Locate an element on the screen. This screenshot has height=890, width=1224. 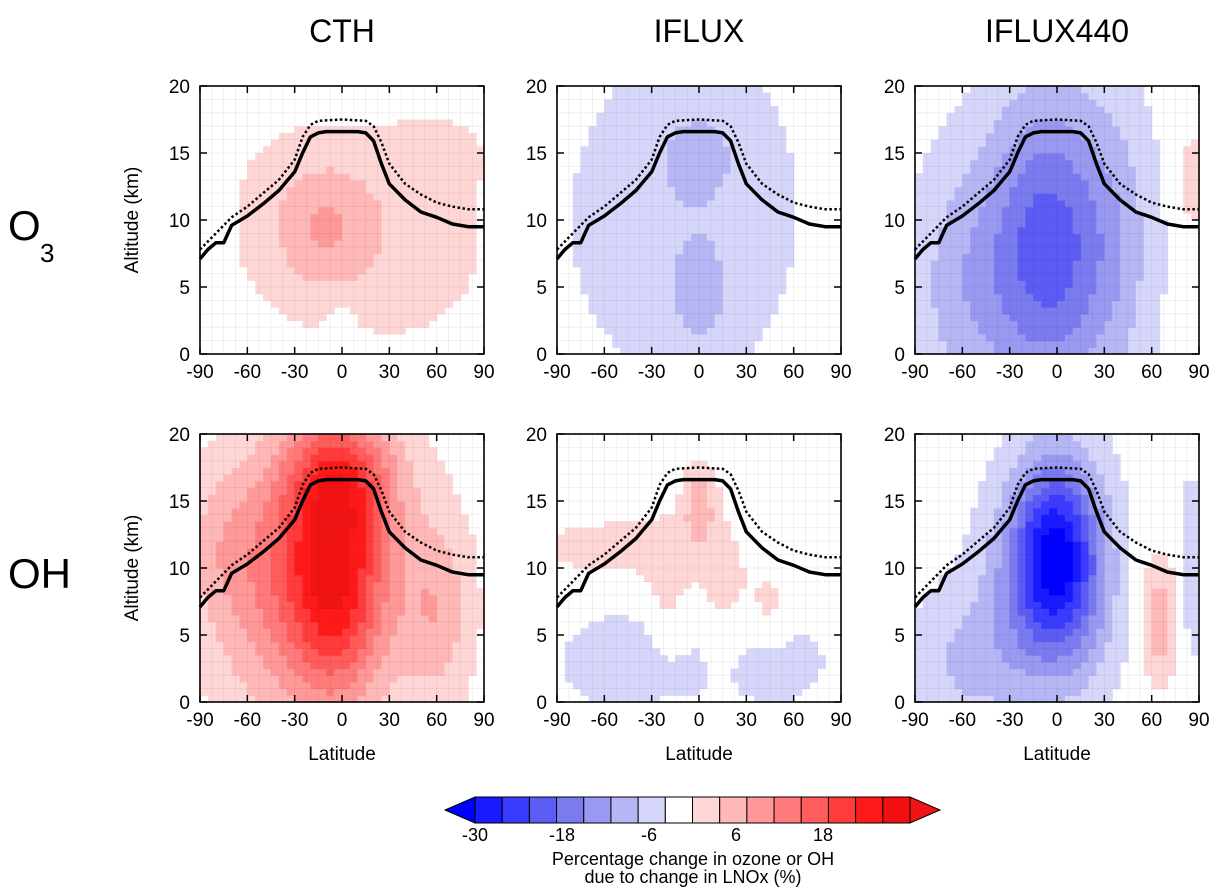
x-tick-label: 90 is located at coordinates (840, 372).